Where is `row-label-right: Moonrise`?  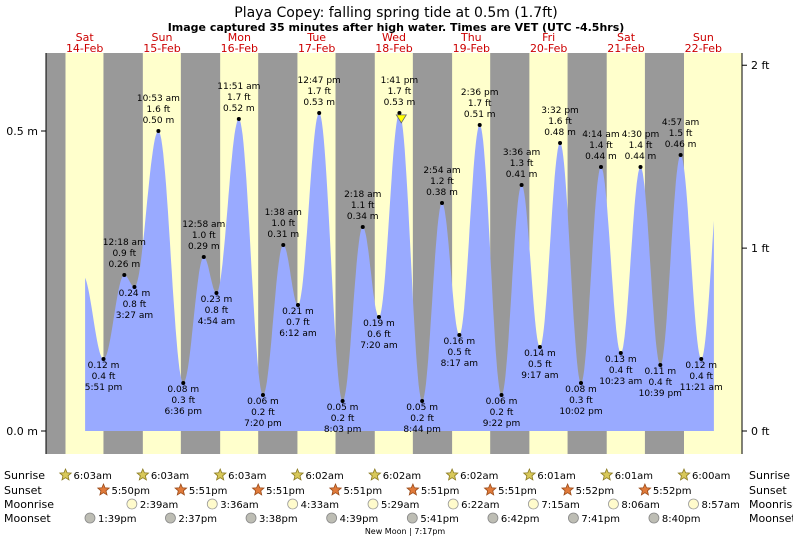 row-label-right: Moonrise is located at coordinates (771, 504).